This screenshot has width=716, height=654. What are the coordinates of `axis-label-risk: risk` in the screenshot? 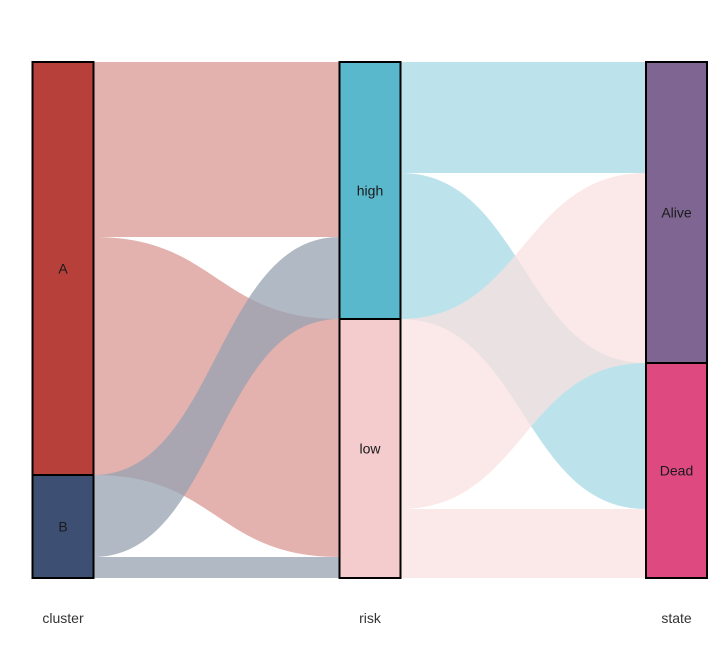 It's located at (370, 618).